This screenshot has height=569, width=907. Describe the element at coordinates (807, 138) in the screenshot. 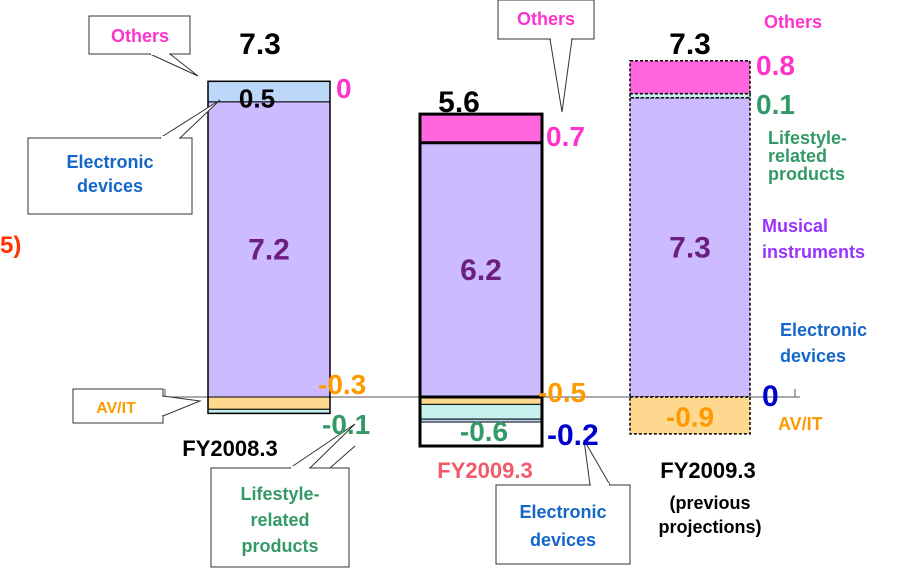

I see `side-label-lifestyle-line-1: Lifestyle-` at that location.